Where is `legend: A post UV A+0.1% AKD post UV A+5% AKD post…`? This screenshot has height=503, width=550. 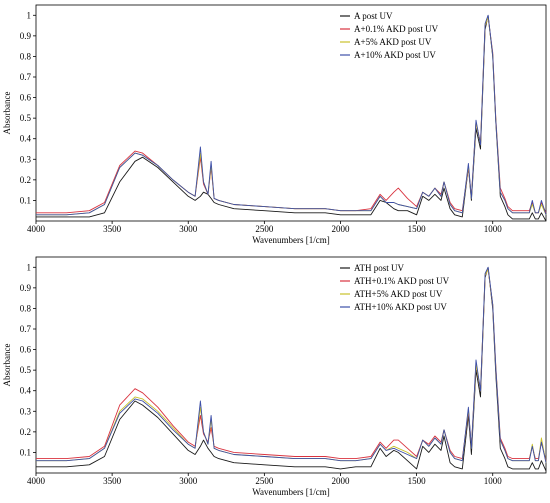
legend: A post UV A+0.1% AKD post UV A+5% AKD post… is located at coordinates (389, 35).